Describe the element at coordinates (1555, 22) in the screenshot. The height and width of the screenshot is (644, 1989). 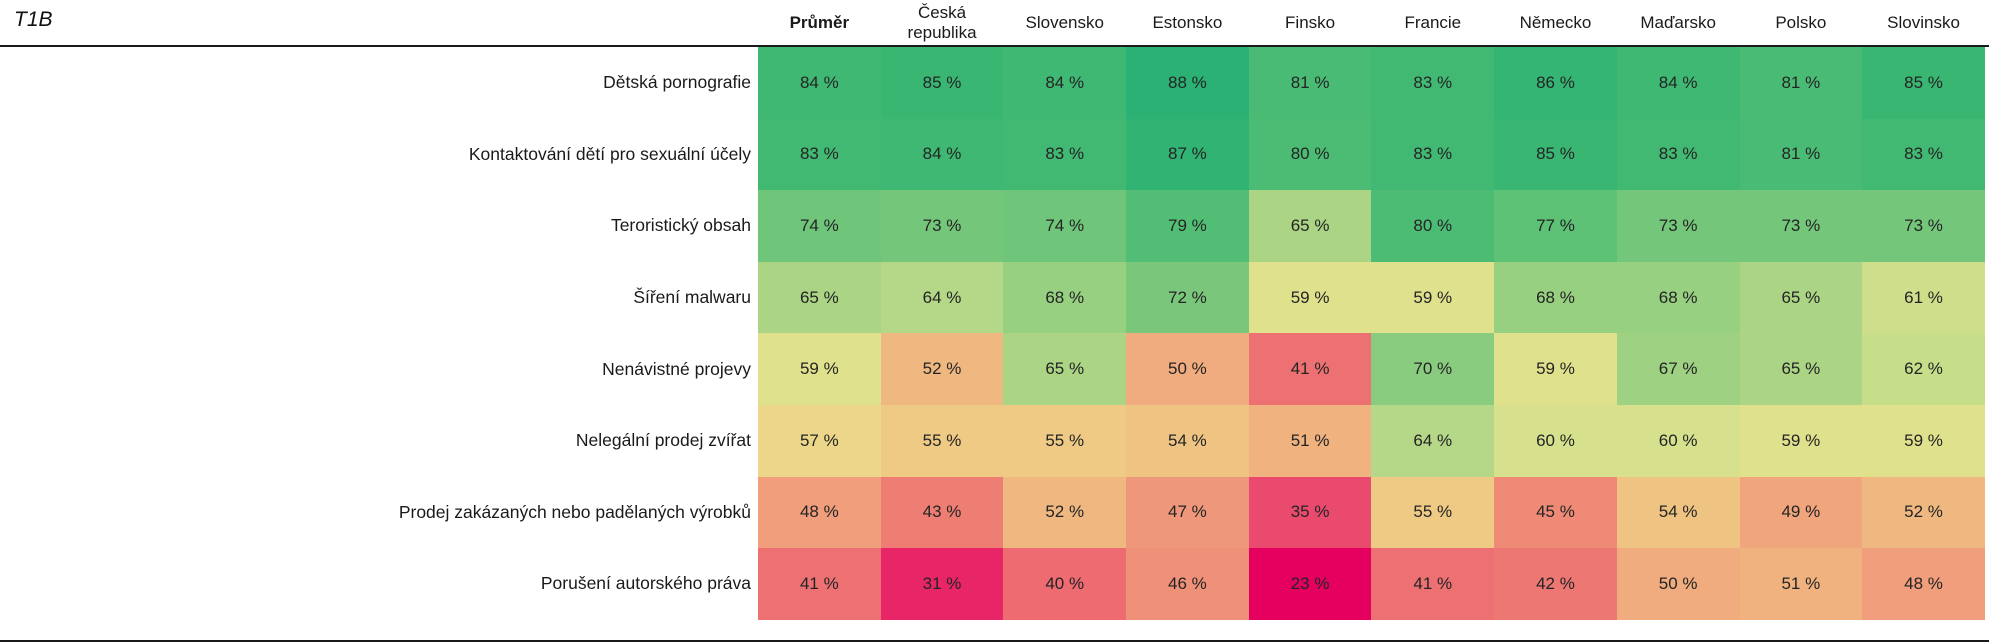
I see `column-header: Německo` at that location.